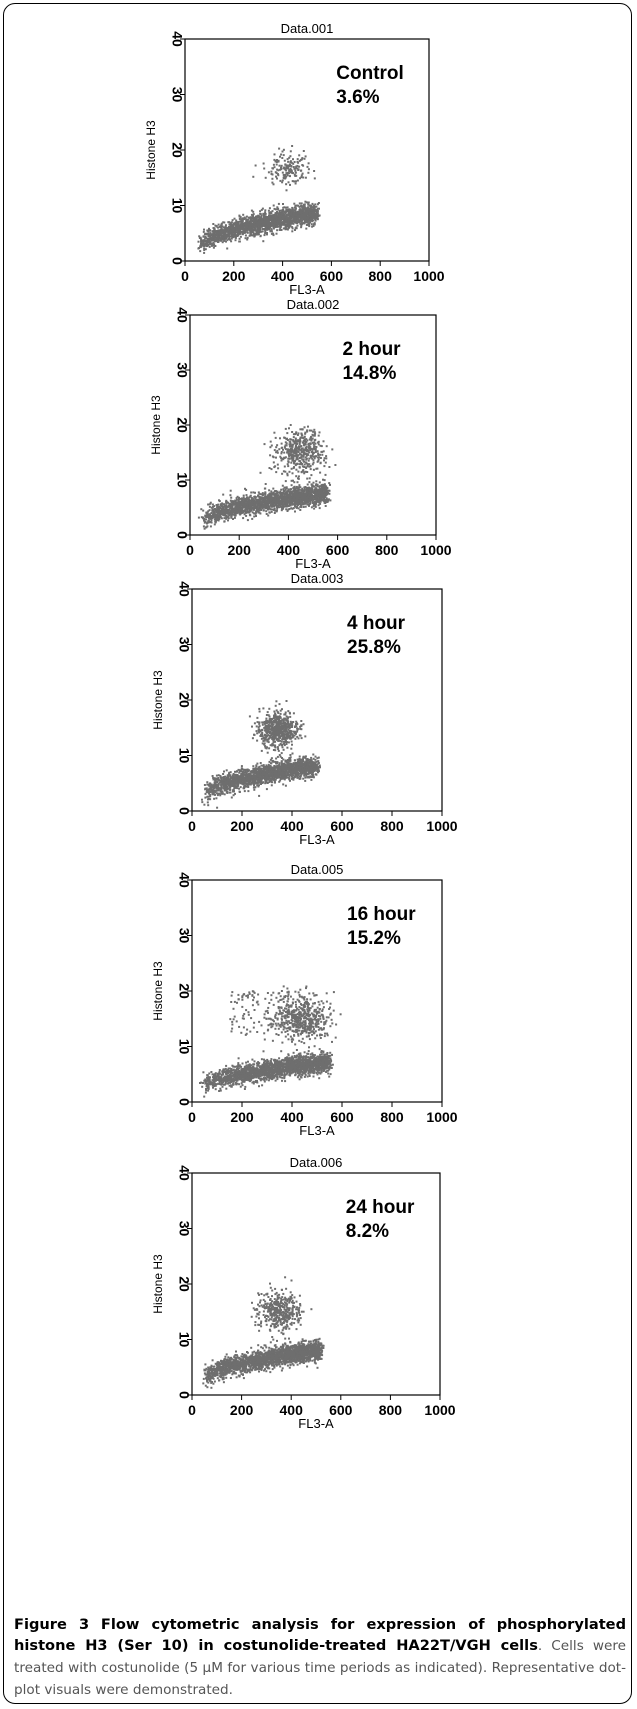 The height and width of the screenshot is (1709, 637). Describe the element at coordinates (296, 469) in the screenshot. I see `data-point-2071` at that location.